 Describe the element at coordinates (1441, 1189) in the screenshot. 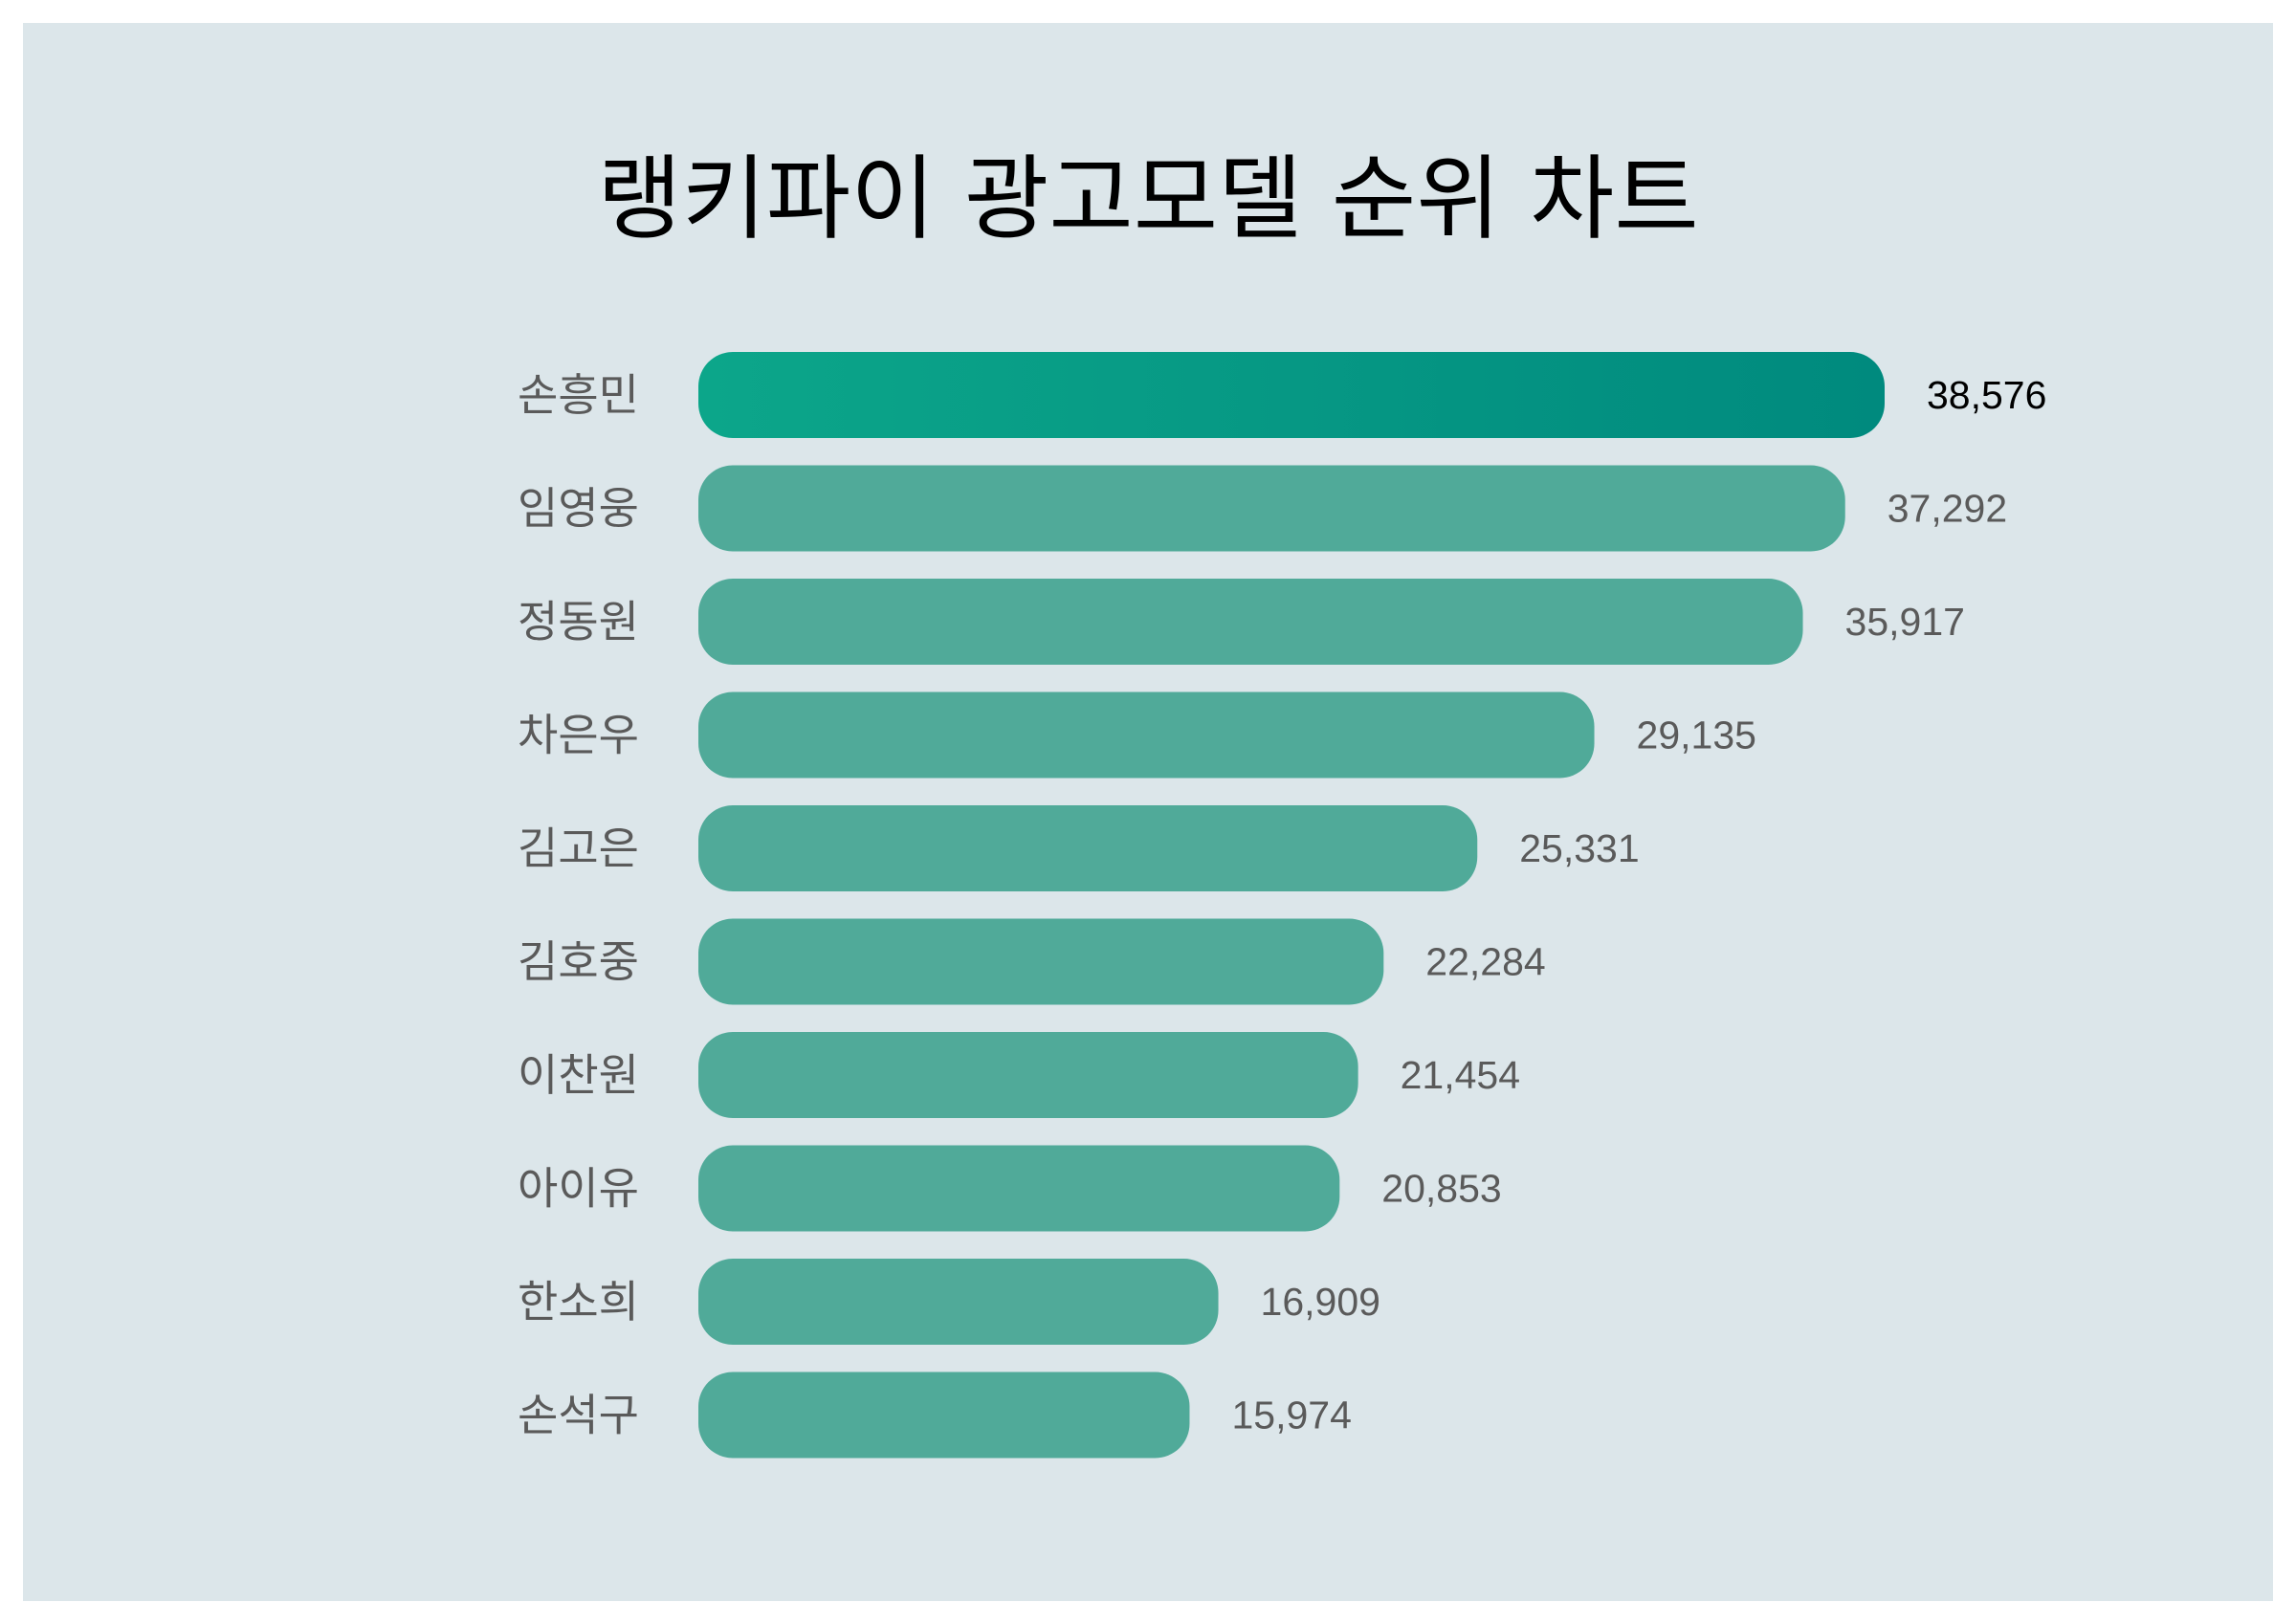

I see `value-label: 20,853` at that location.